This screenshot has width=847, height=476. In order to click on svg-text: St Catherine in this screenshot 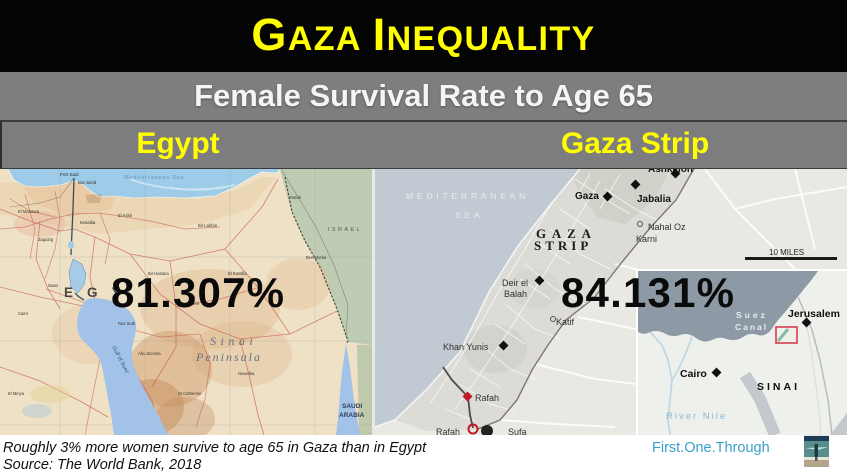, I will do `click(190, 393)`.